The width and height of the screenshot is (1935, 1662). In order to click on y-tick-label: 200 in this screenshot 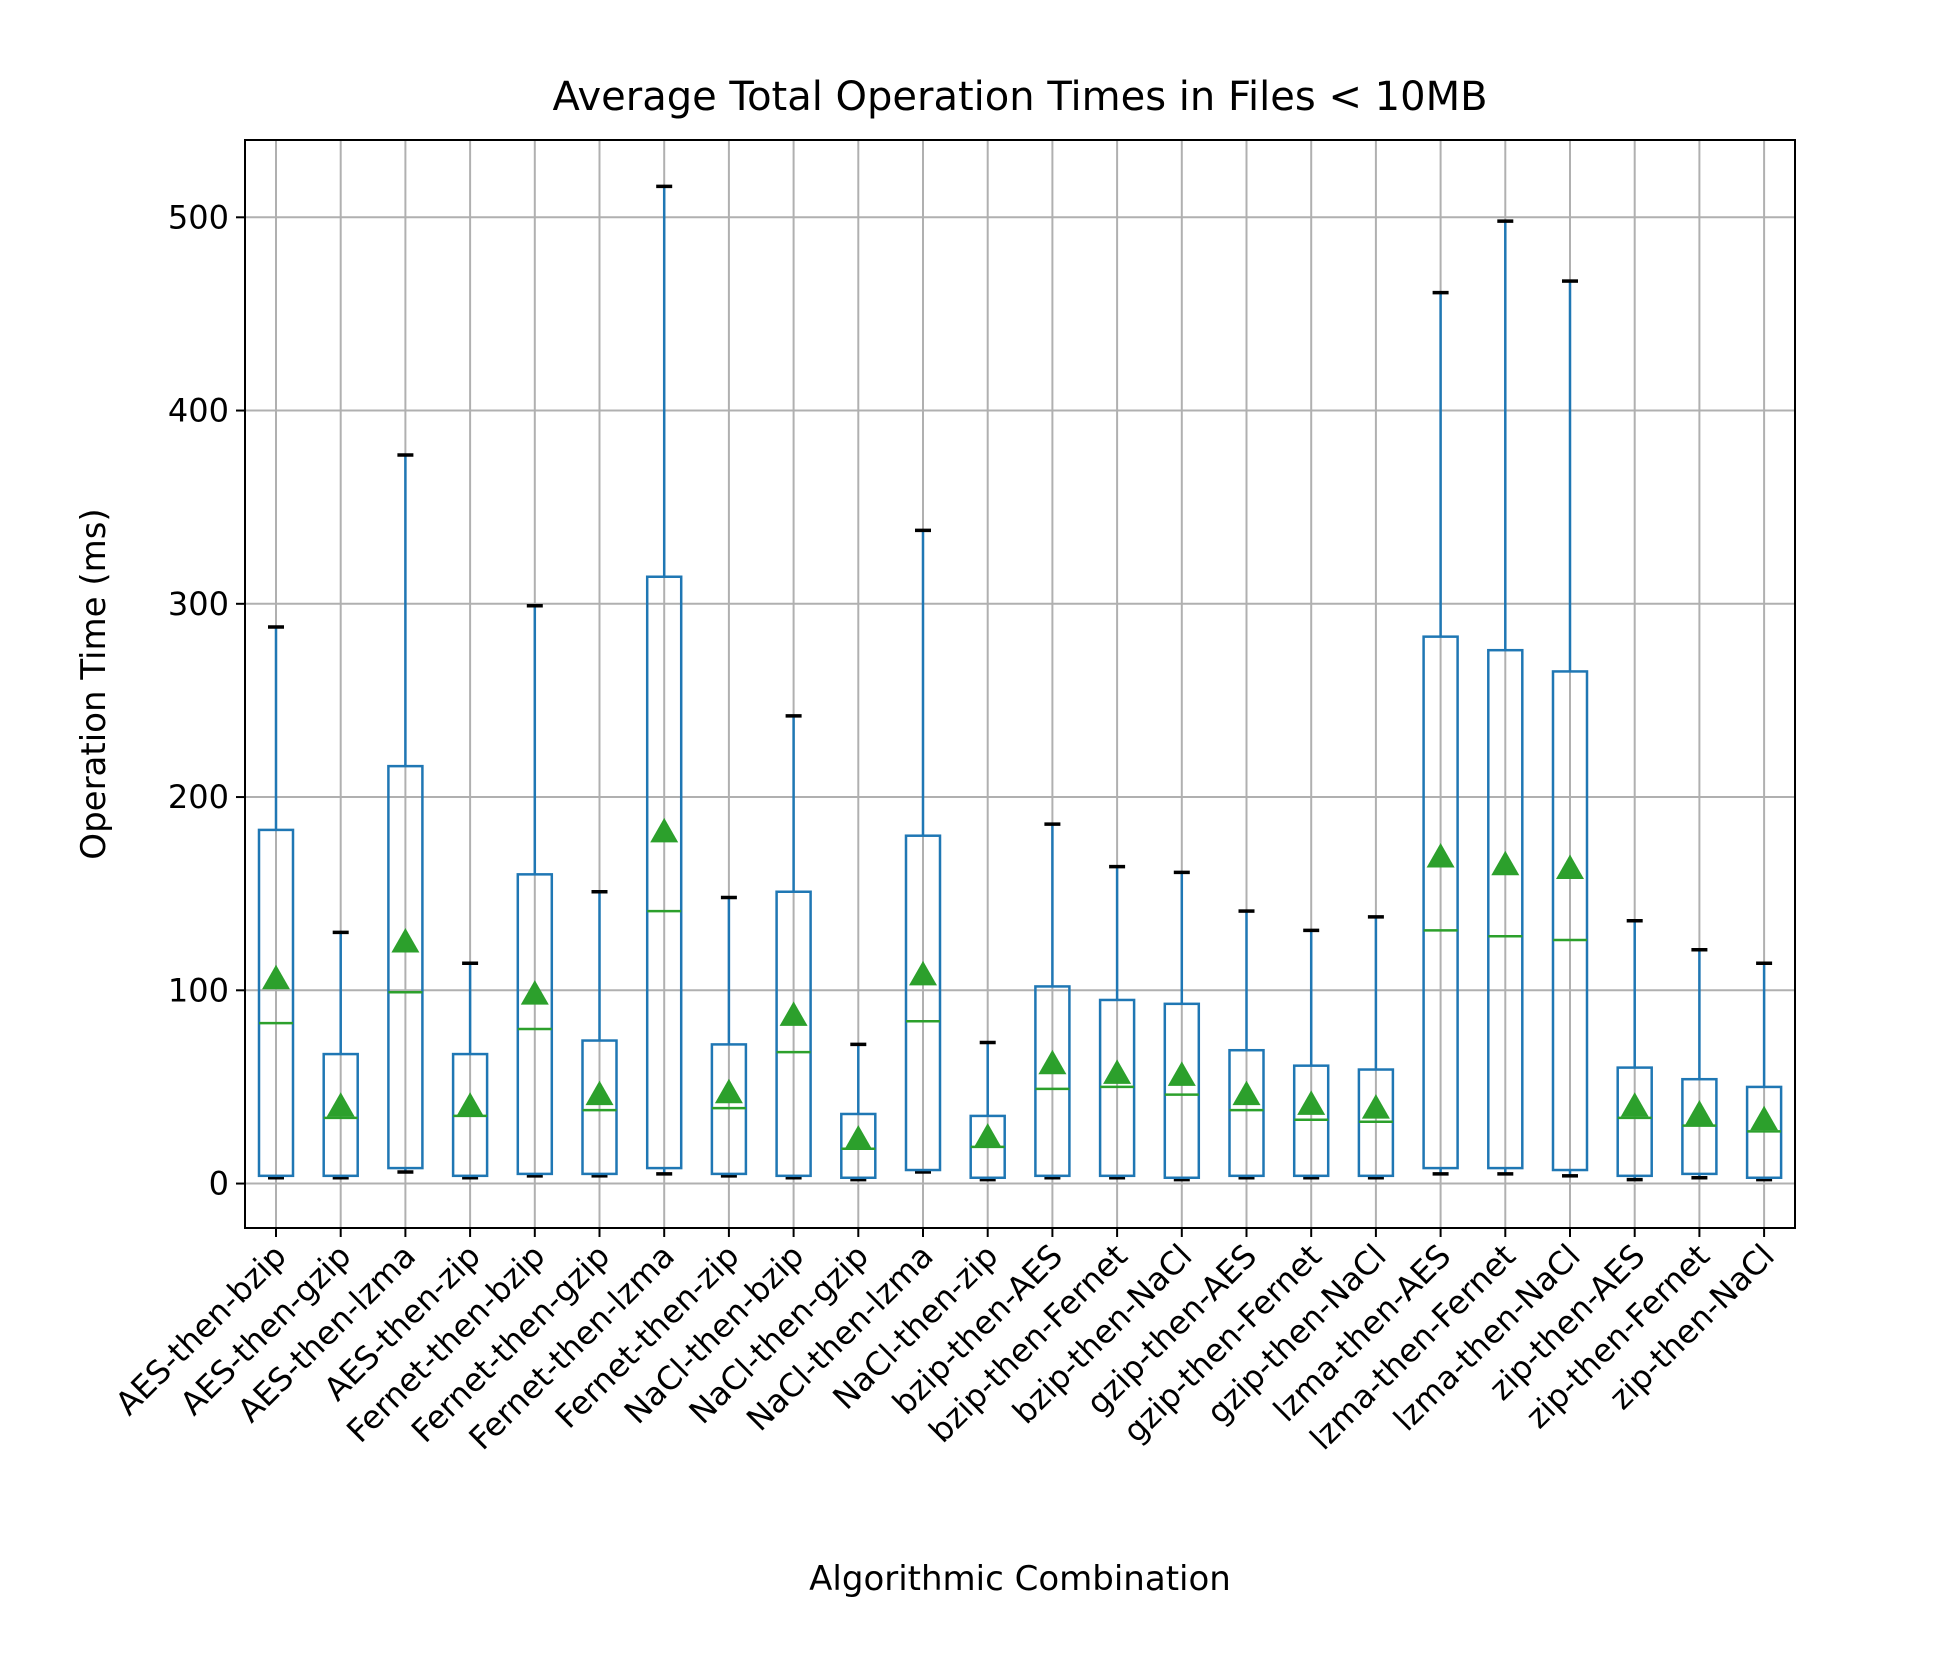, I will do `click(198, 797)`.